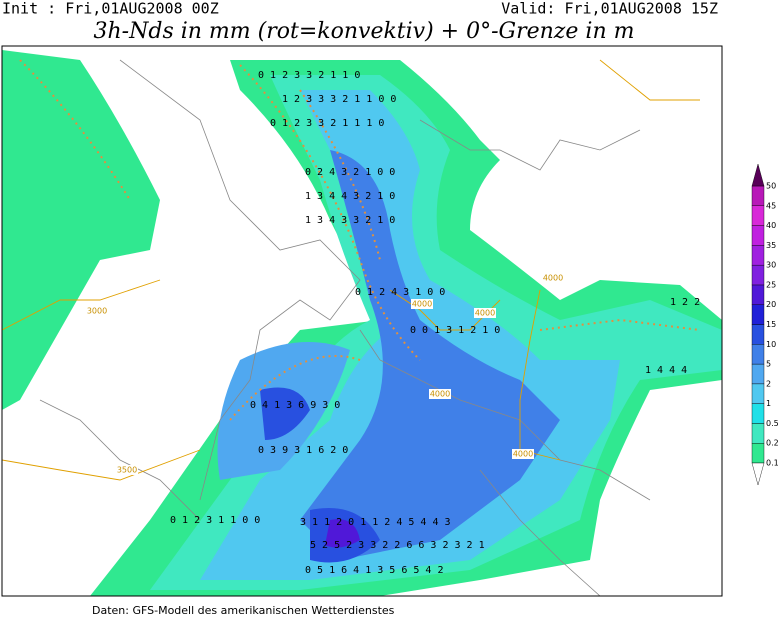 The width and height of the screenshot is (778, 622). Describe the element at coordinates (771, 186) in the screenshot. I see `legend-label: 50` at that location.